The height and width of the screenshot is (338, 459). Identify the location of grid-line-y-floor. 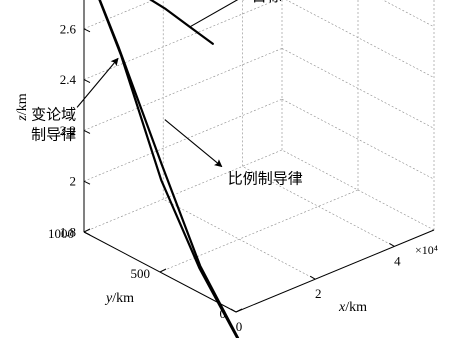
(259, 231).